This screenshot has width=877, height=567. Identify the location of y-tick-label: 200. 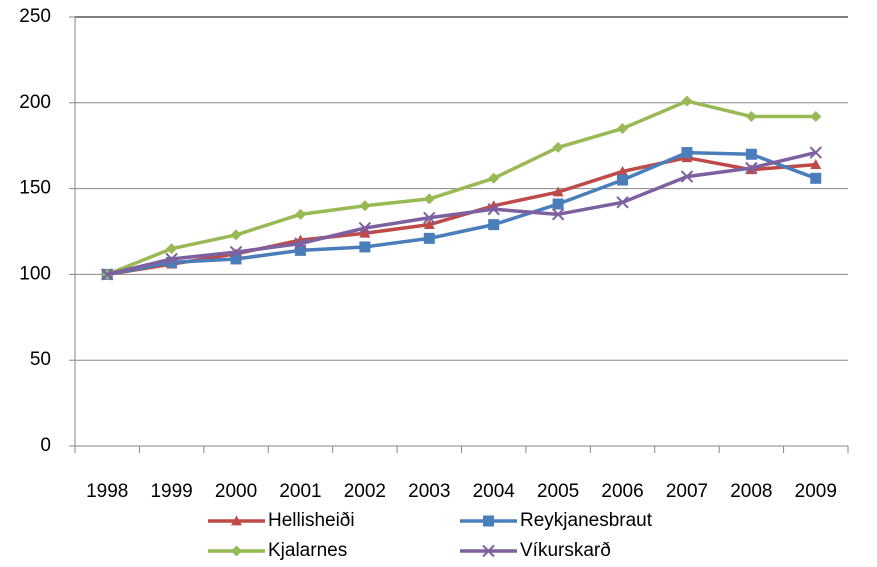
(35, 102).